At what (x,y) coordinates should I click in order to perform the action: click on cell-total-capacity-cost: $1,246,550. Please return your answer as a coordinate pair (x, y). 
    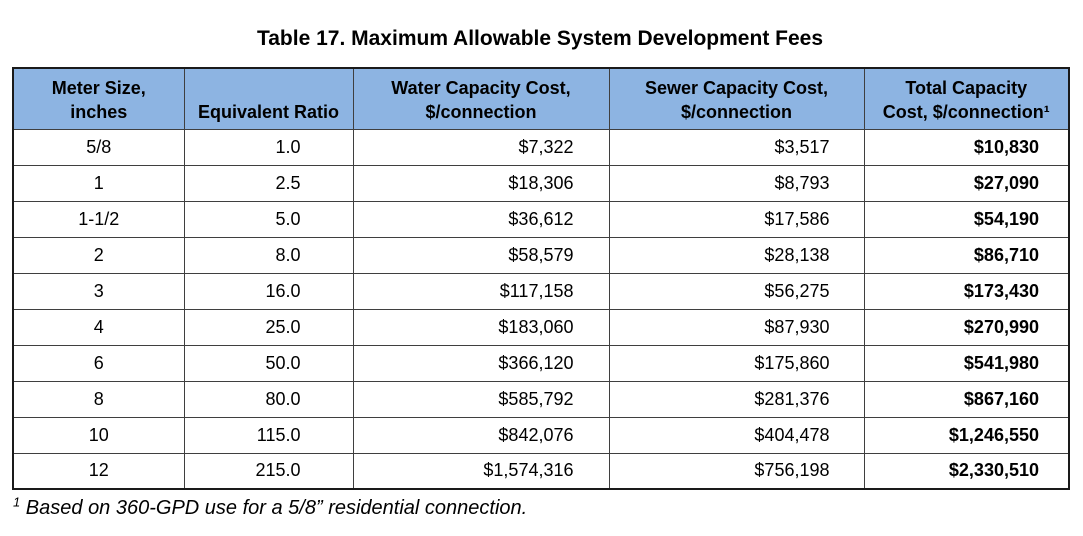
    Looking at the image, I should click on (966, 435).